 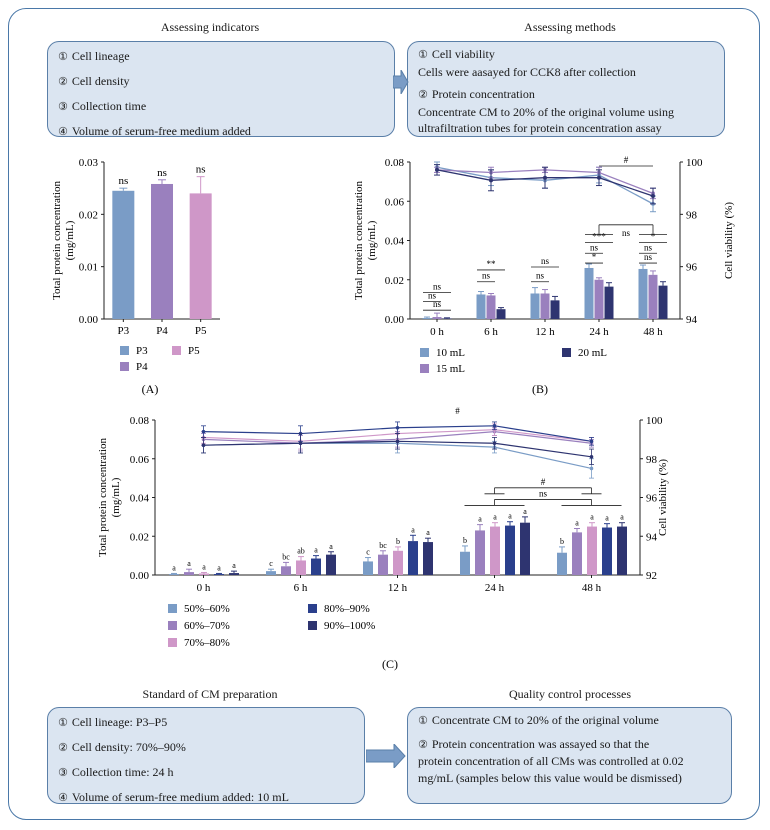 I want to click on group-letter: bc, so click(x=383, y=545).